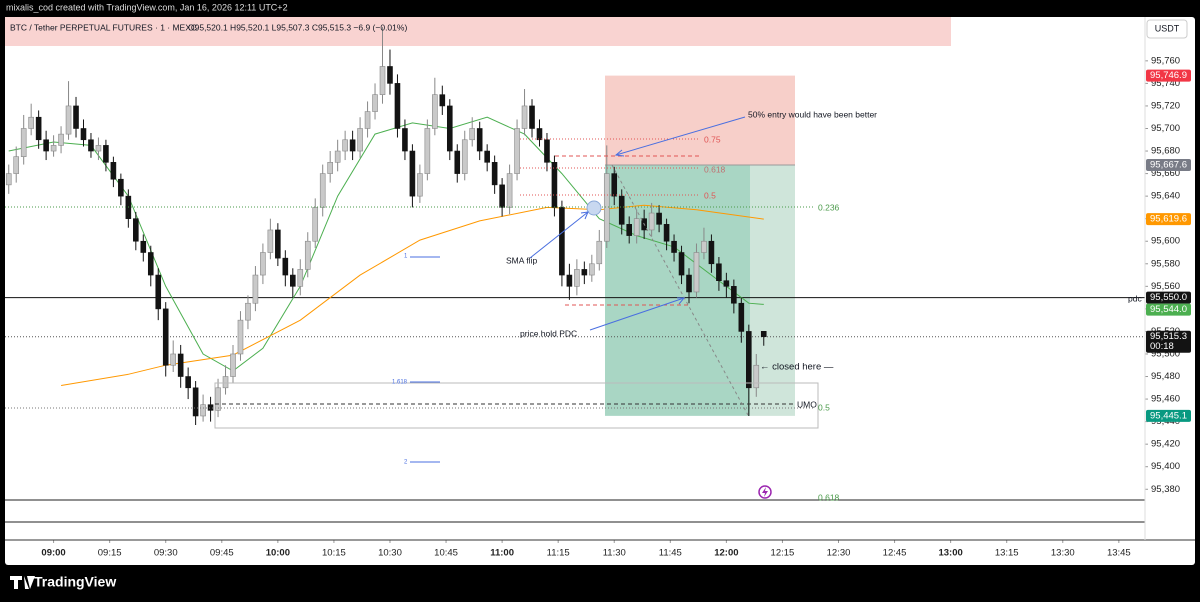 Image resolution: width=1200 pixels, height=602 pixels. Describe the element at coordinates (726, 553) in the screenshot. I see `x-tick-label: 12:00` at that location.